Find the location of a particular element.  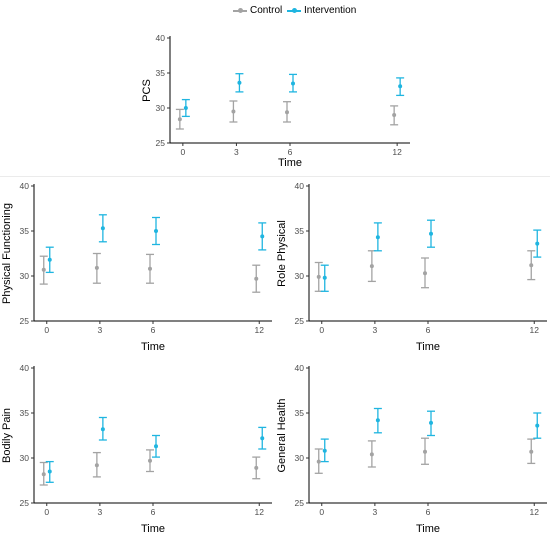

general-health-x-tick-label: 3 is located at coordinates (375, 512).